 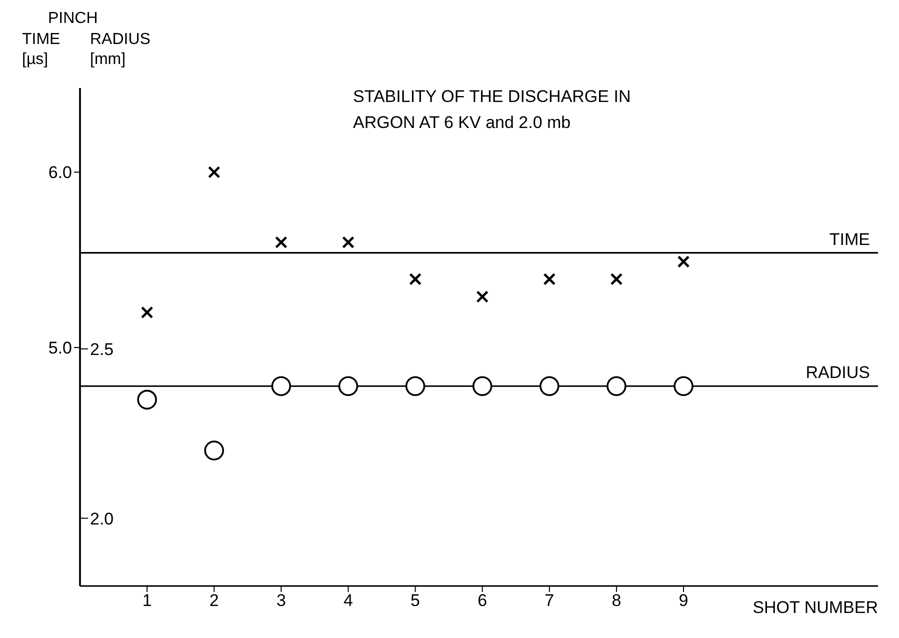 What do you see at coordinates (121, 50) in the screenshot?
I see `y2-axis-title: RADIUS [mm]` at bounding box center [121, 50].